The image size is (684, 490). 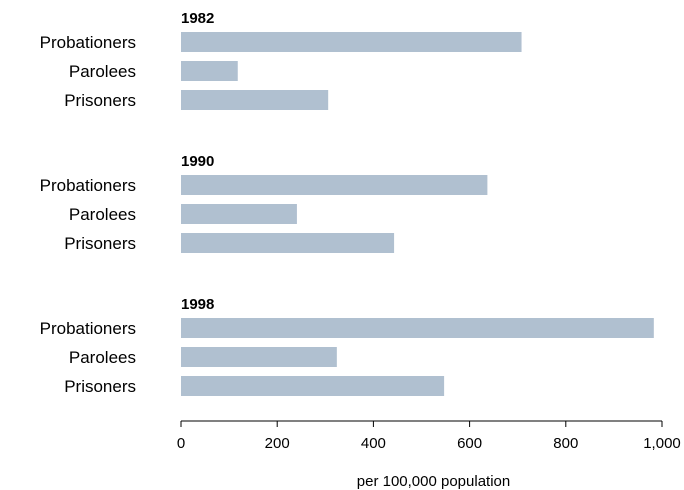 I want to click on group-title: 1990, so click(x=197, y=161).